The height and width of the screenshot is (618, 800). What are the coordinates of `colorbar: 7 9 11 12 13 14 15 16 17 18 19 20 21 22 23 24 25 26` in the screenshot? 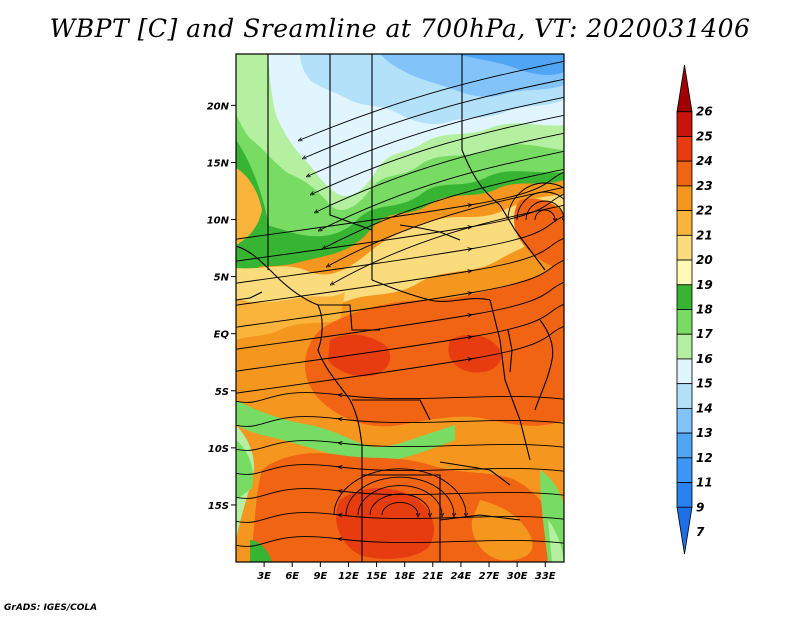 It's located at (694, 309).